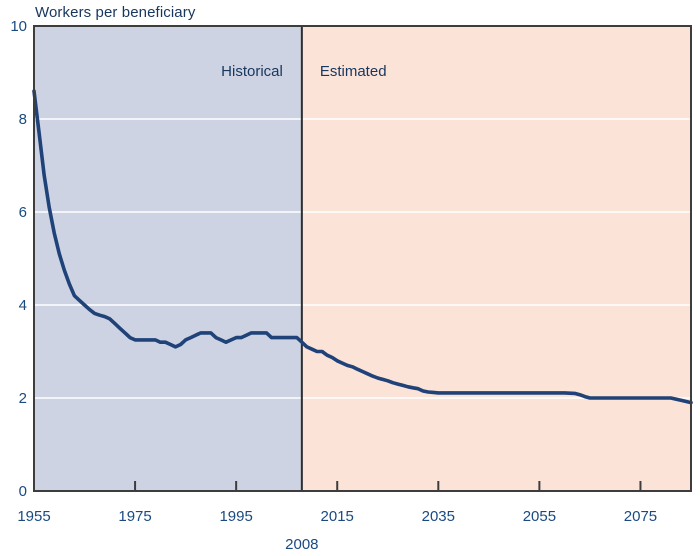 This screenshot has width=700, height=556. I want to click on x-axis-label-2015: 2015, so click(337, 516).